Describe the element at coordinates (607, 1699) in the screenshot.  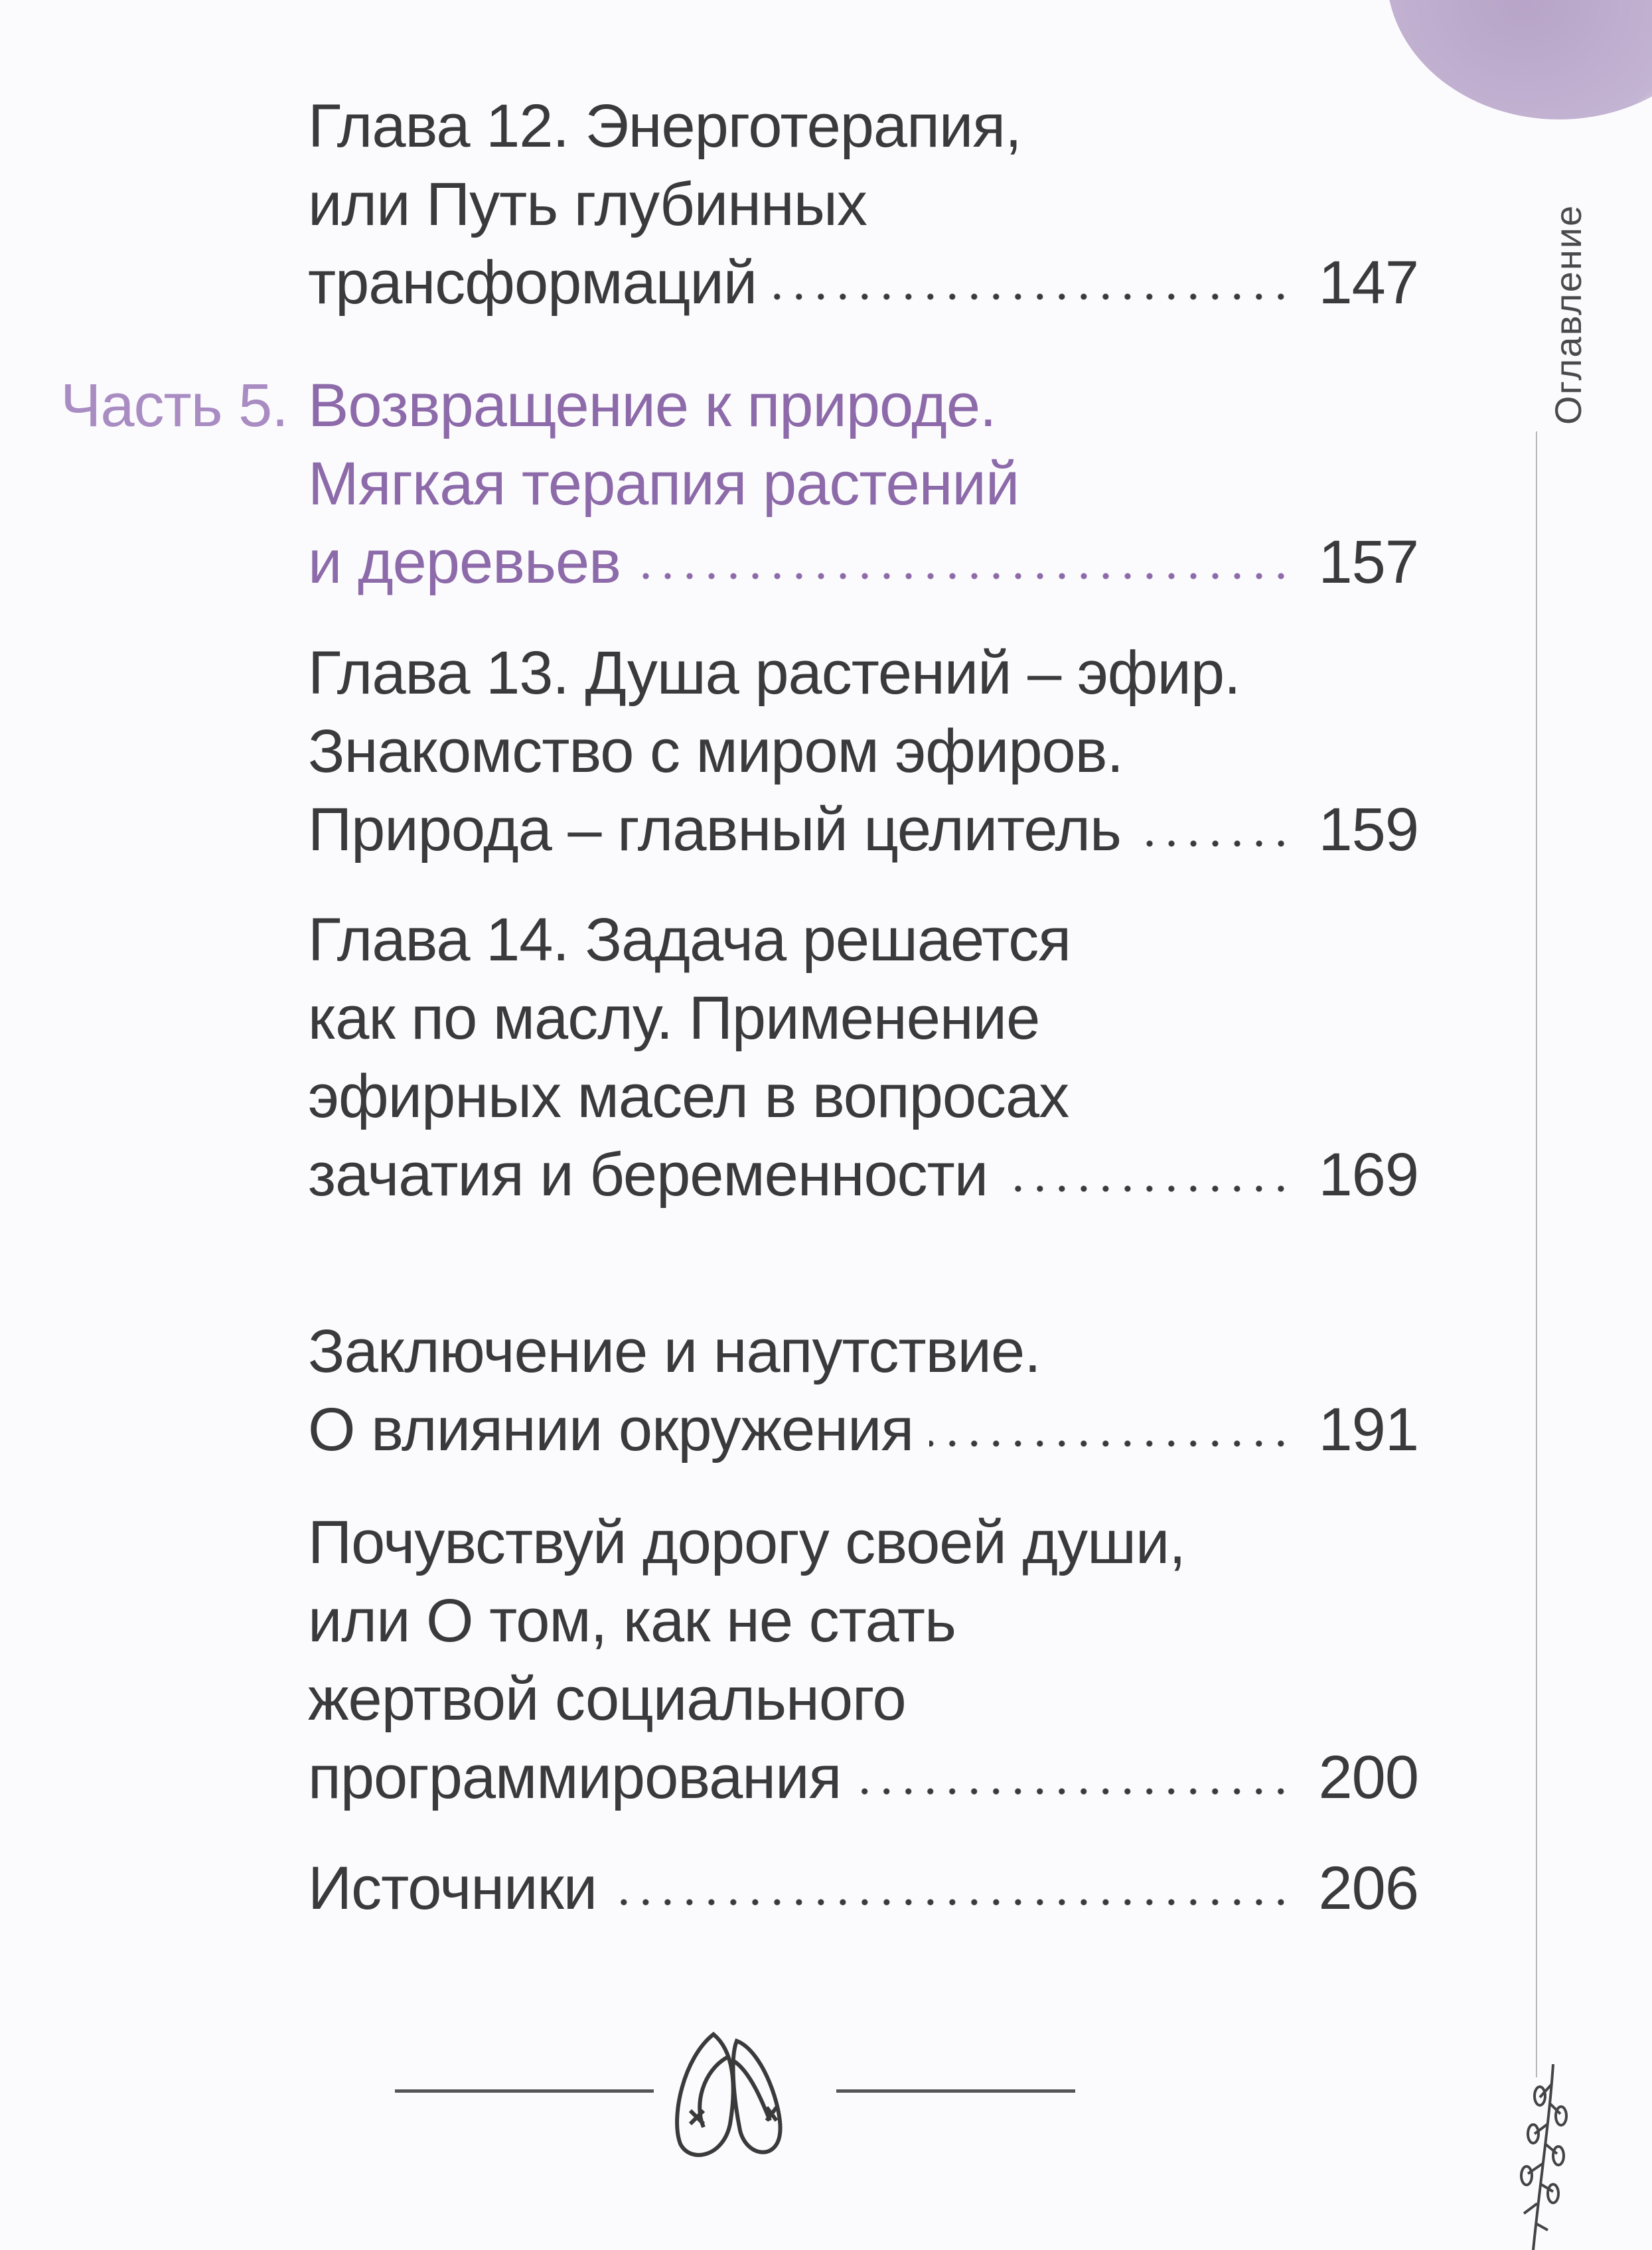
I see `entry-title-line: жертвой социального` at that location.